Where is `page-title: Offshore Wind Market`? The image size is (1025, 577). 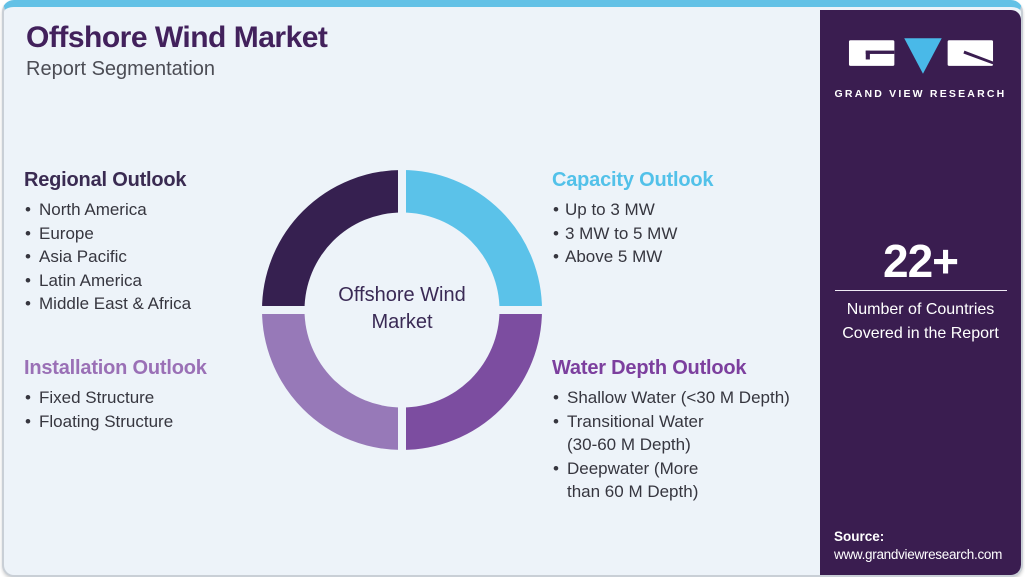 page-title: Offshore Wind Market is located at coordinates (177, 37).